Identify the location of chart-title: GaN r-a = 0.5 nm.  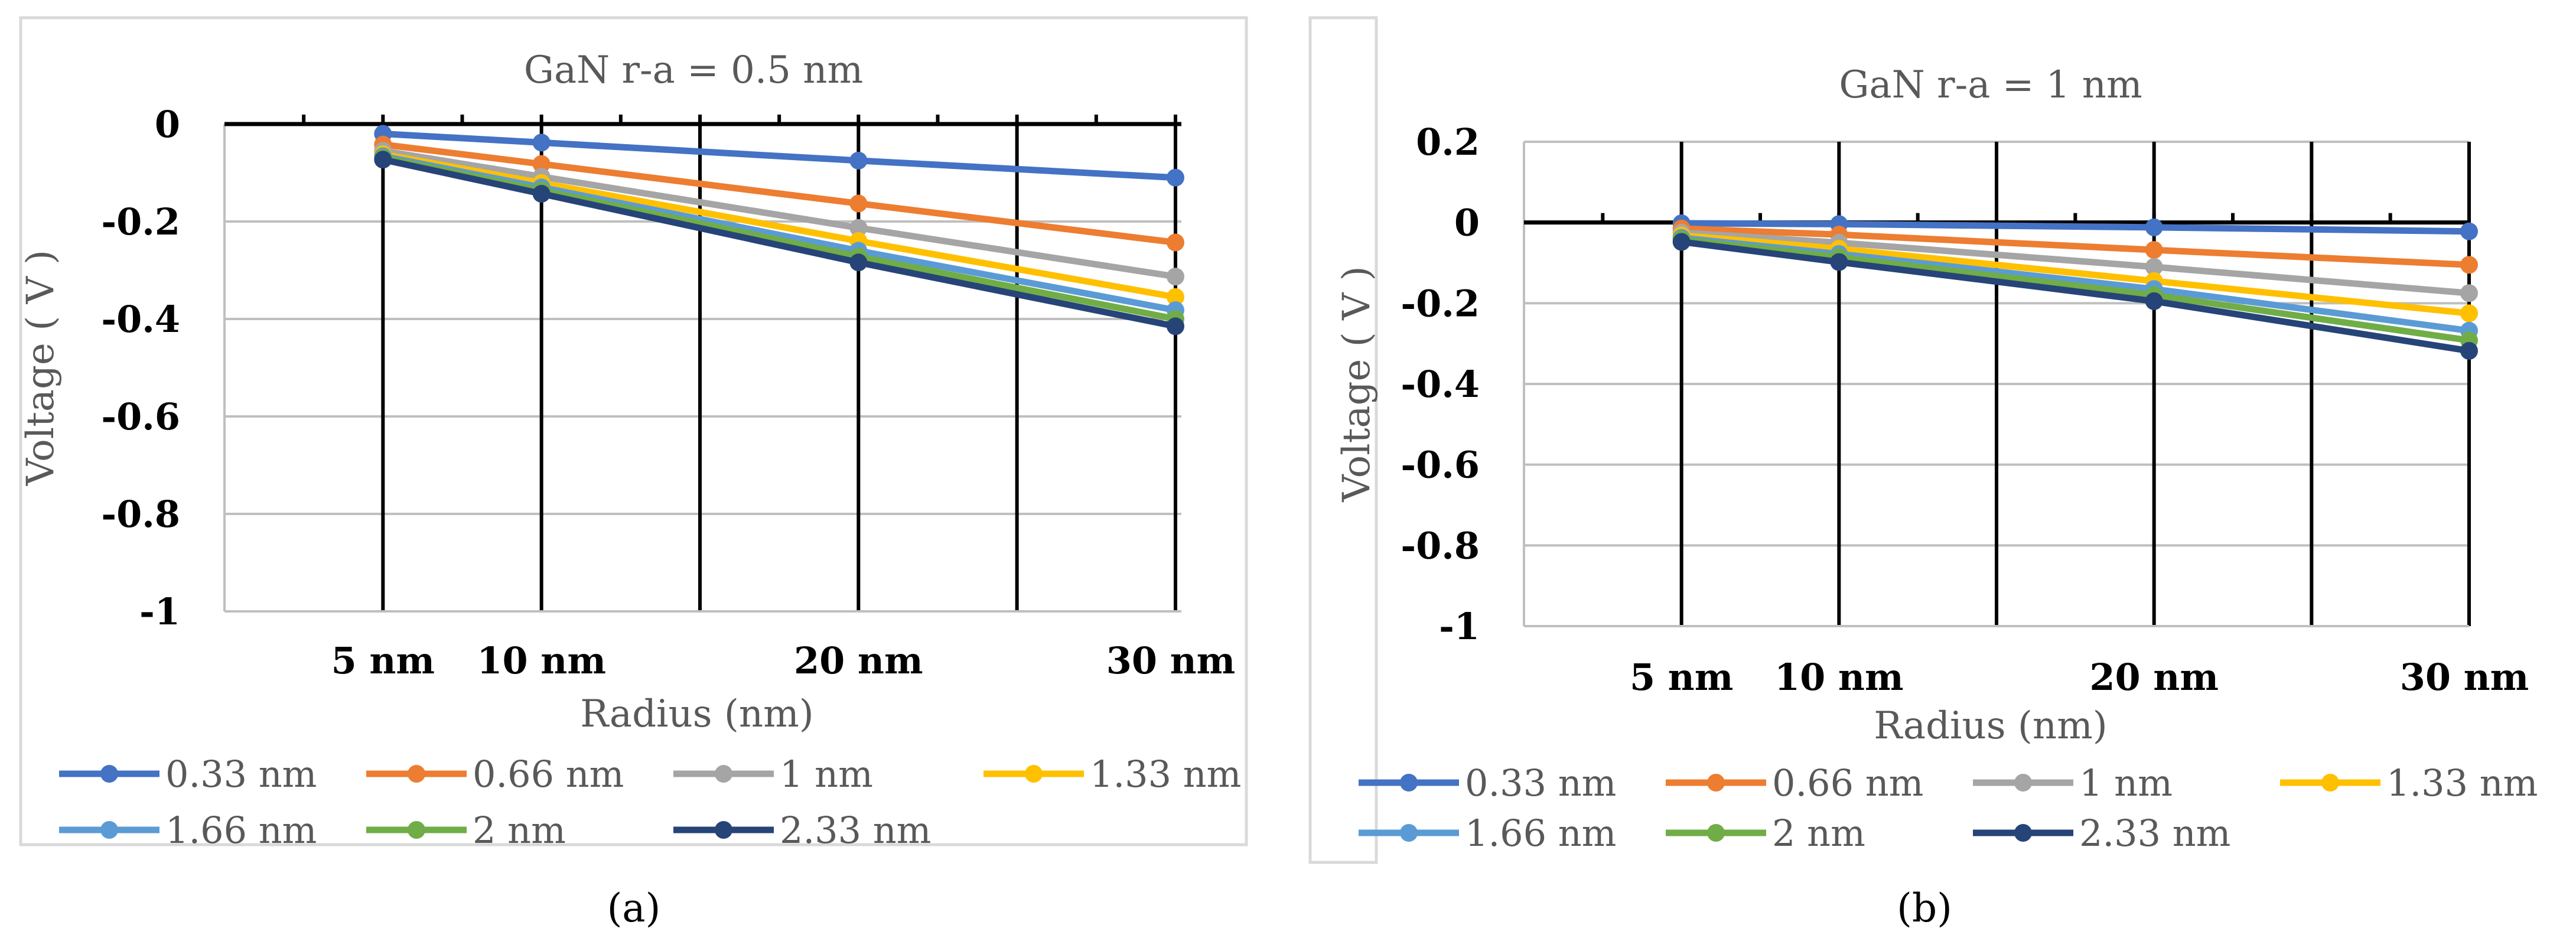
(693, 70).